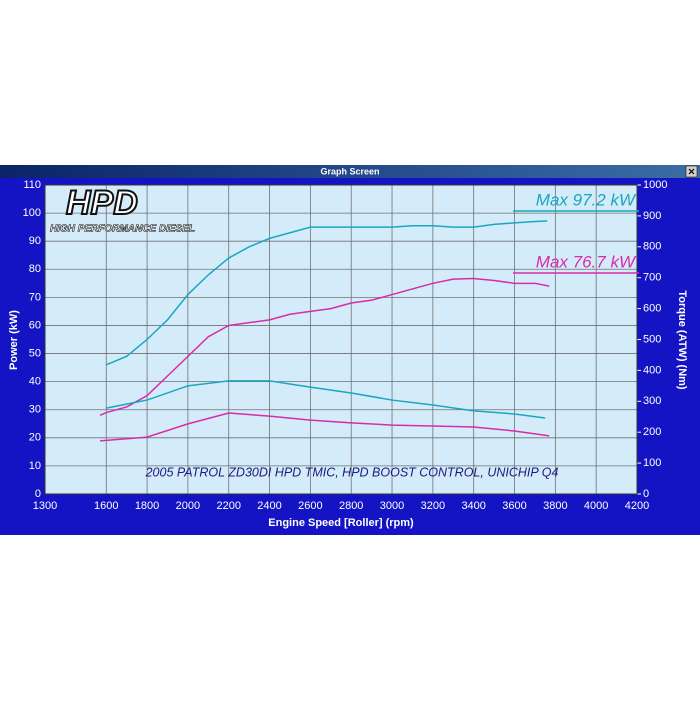 This screenshot has height=705, width=700. Describe the element at coordinates (341, 523) in the screenshot. I see `x-axis-label: Engine Speed [Roller] (rpm)` at that location.